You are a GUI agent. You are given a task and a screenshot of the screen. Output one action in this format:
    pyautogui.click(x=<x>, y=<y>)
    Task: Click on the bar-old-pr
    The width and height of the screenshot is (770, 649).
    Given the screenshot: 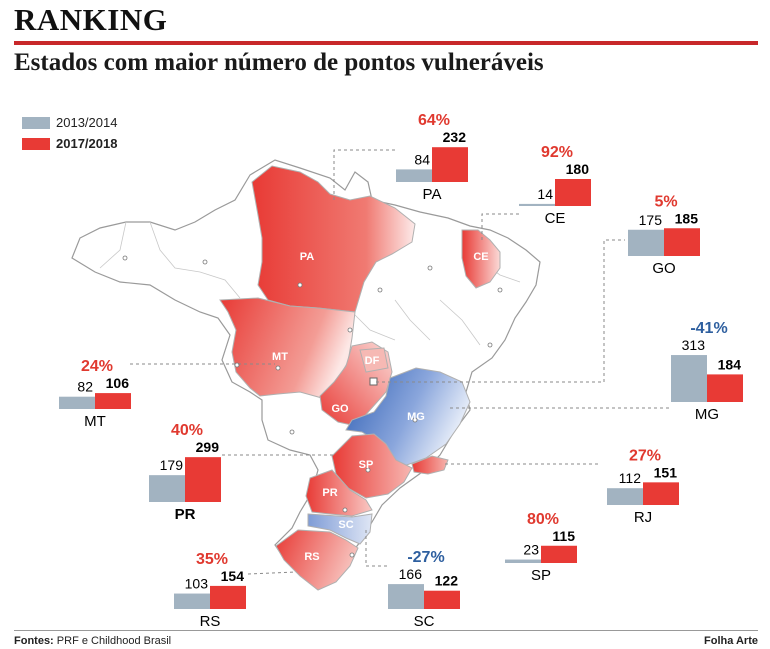 What is the action you would take?
    pyautogui.click(x=167, y=488)
    